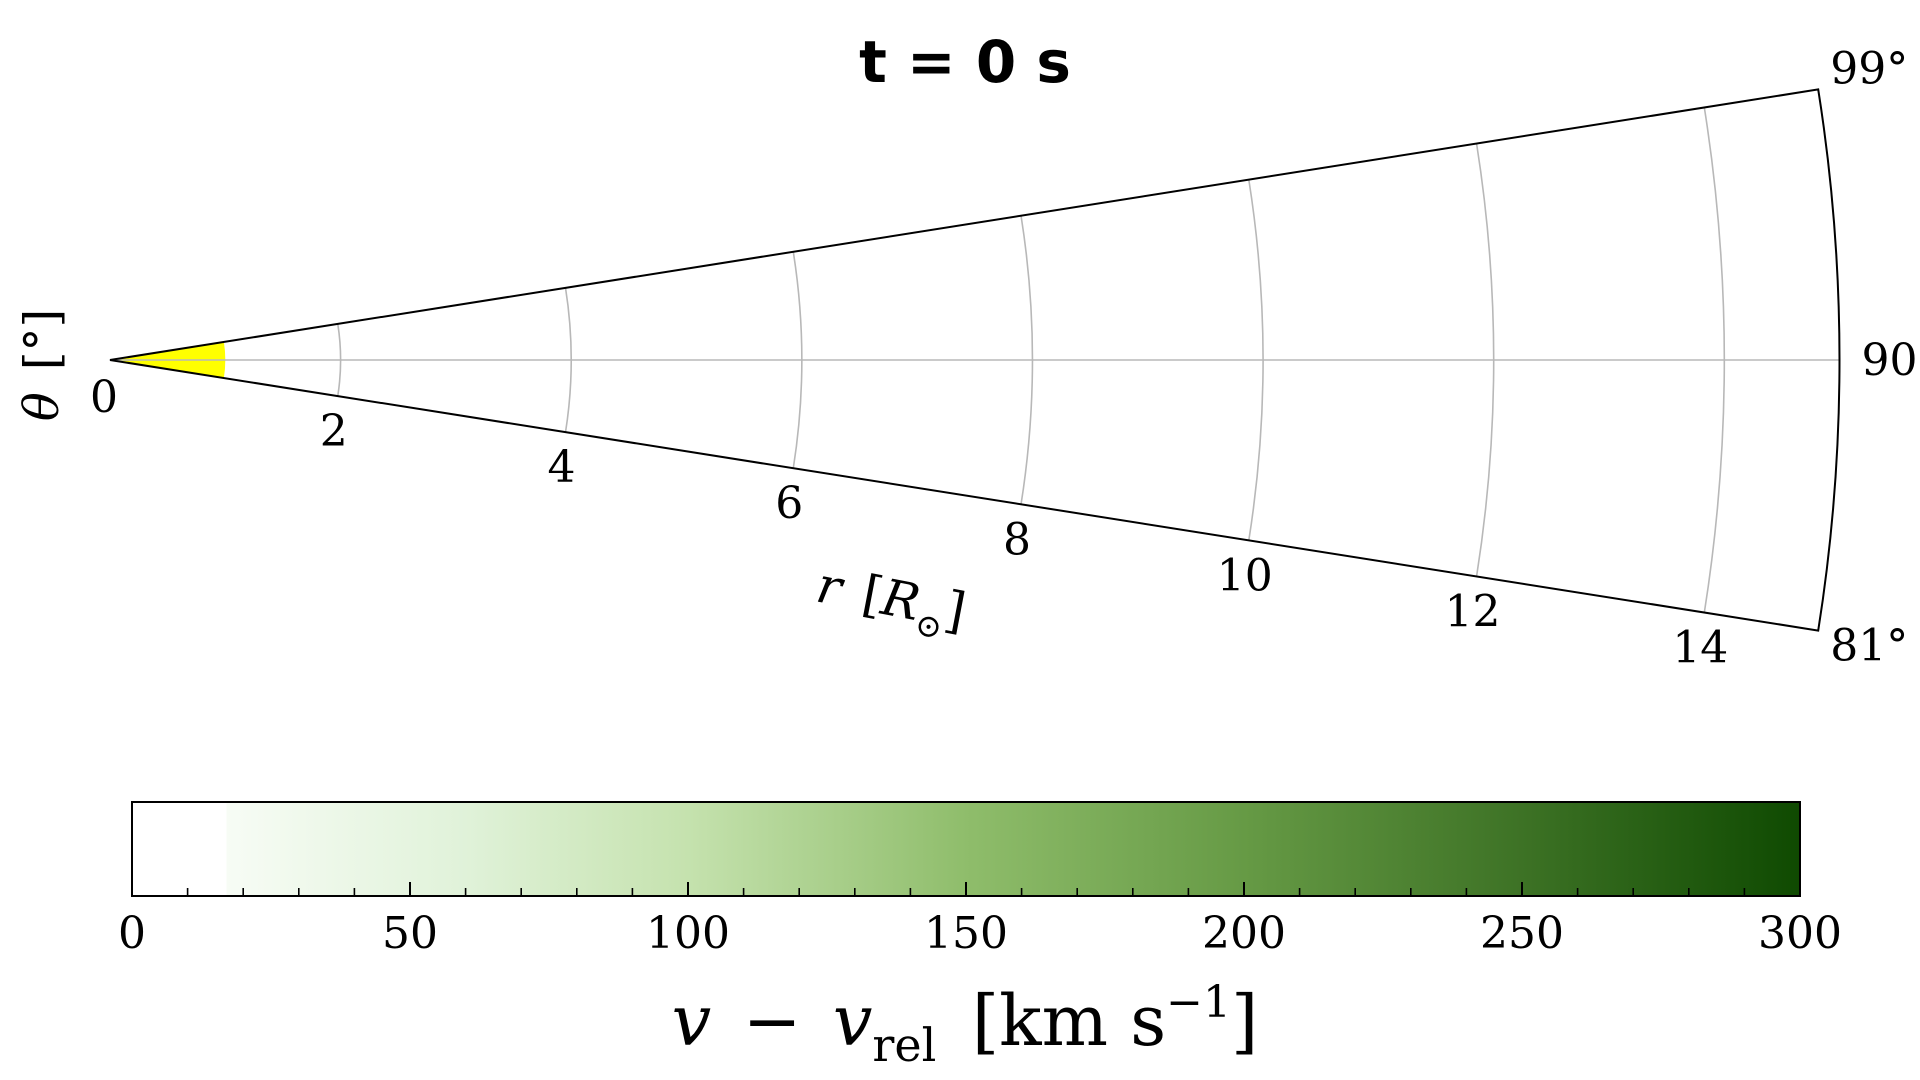  Describe the element at coordinates (1522, 933) in the screenshot. I see `colorbar-tick-label: 250` at that location.